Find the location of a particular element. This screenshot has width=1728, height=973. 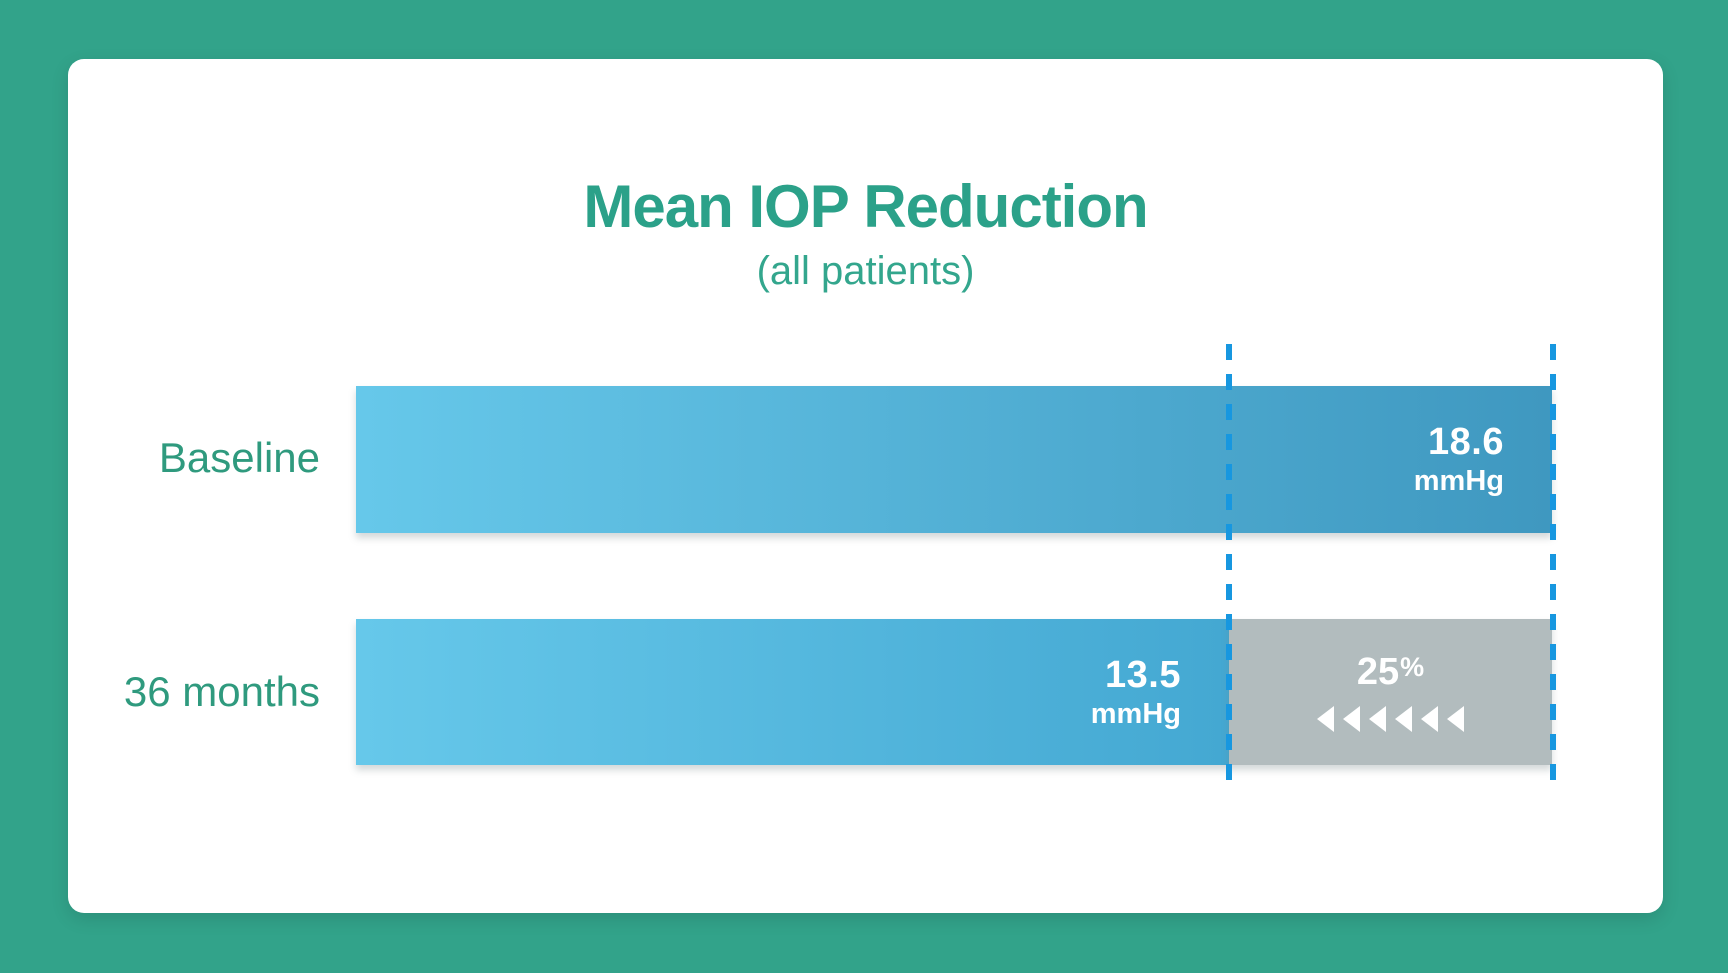

reduction-segment: 25% is located at coordinates (1390, 692).